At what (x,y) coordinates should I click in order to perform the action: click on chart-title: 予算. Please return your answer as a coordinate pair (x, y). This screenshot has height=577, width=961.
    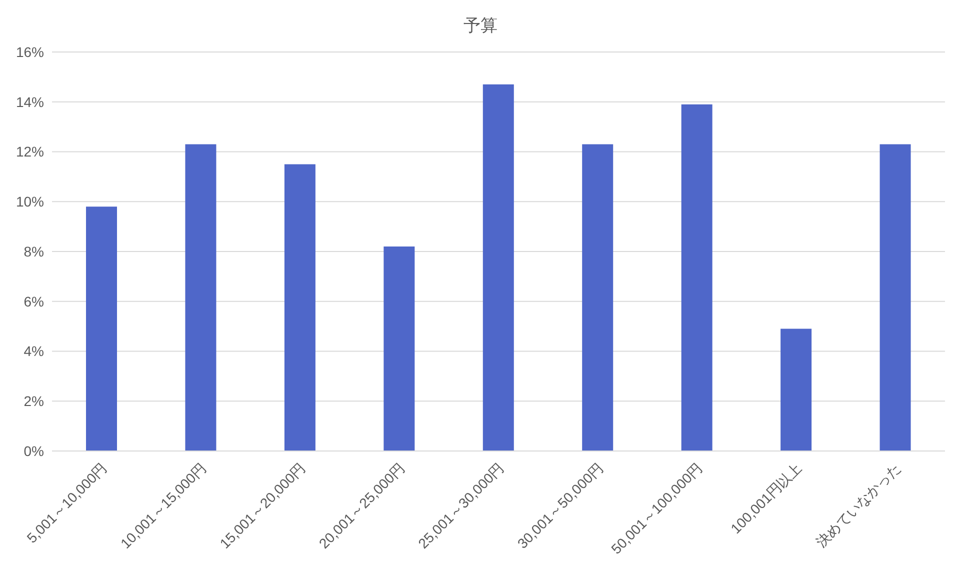
    Looking at the image, I should click on (480, 26).